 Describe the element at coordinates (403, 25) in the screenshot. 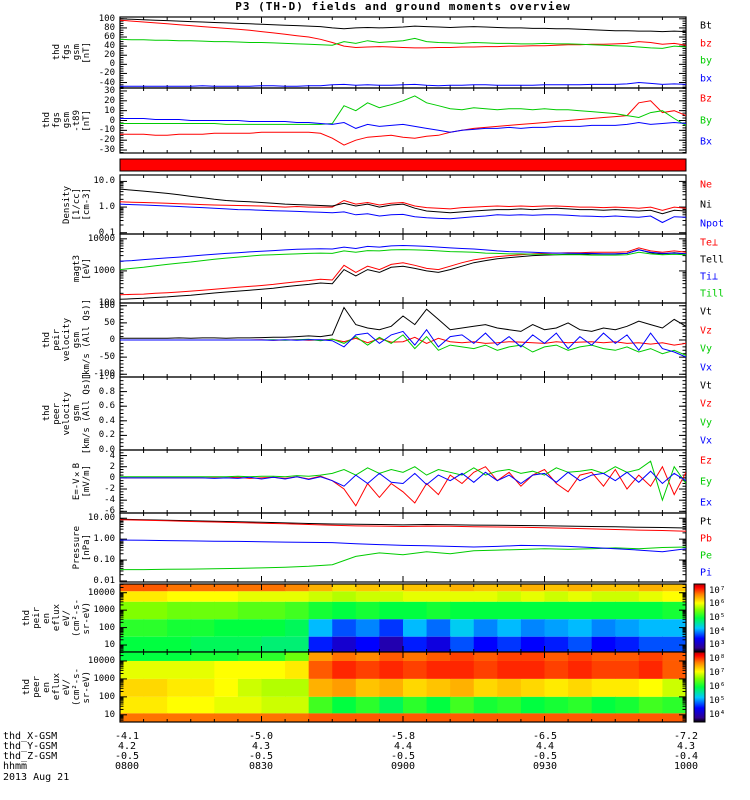

I see `series-line-Bt` at that location.